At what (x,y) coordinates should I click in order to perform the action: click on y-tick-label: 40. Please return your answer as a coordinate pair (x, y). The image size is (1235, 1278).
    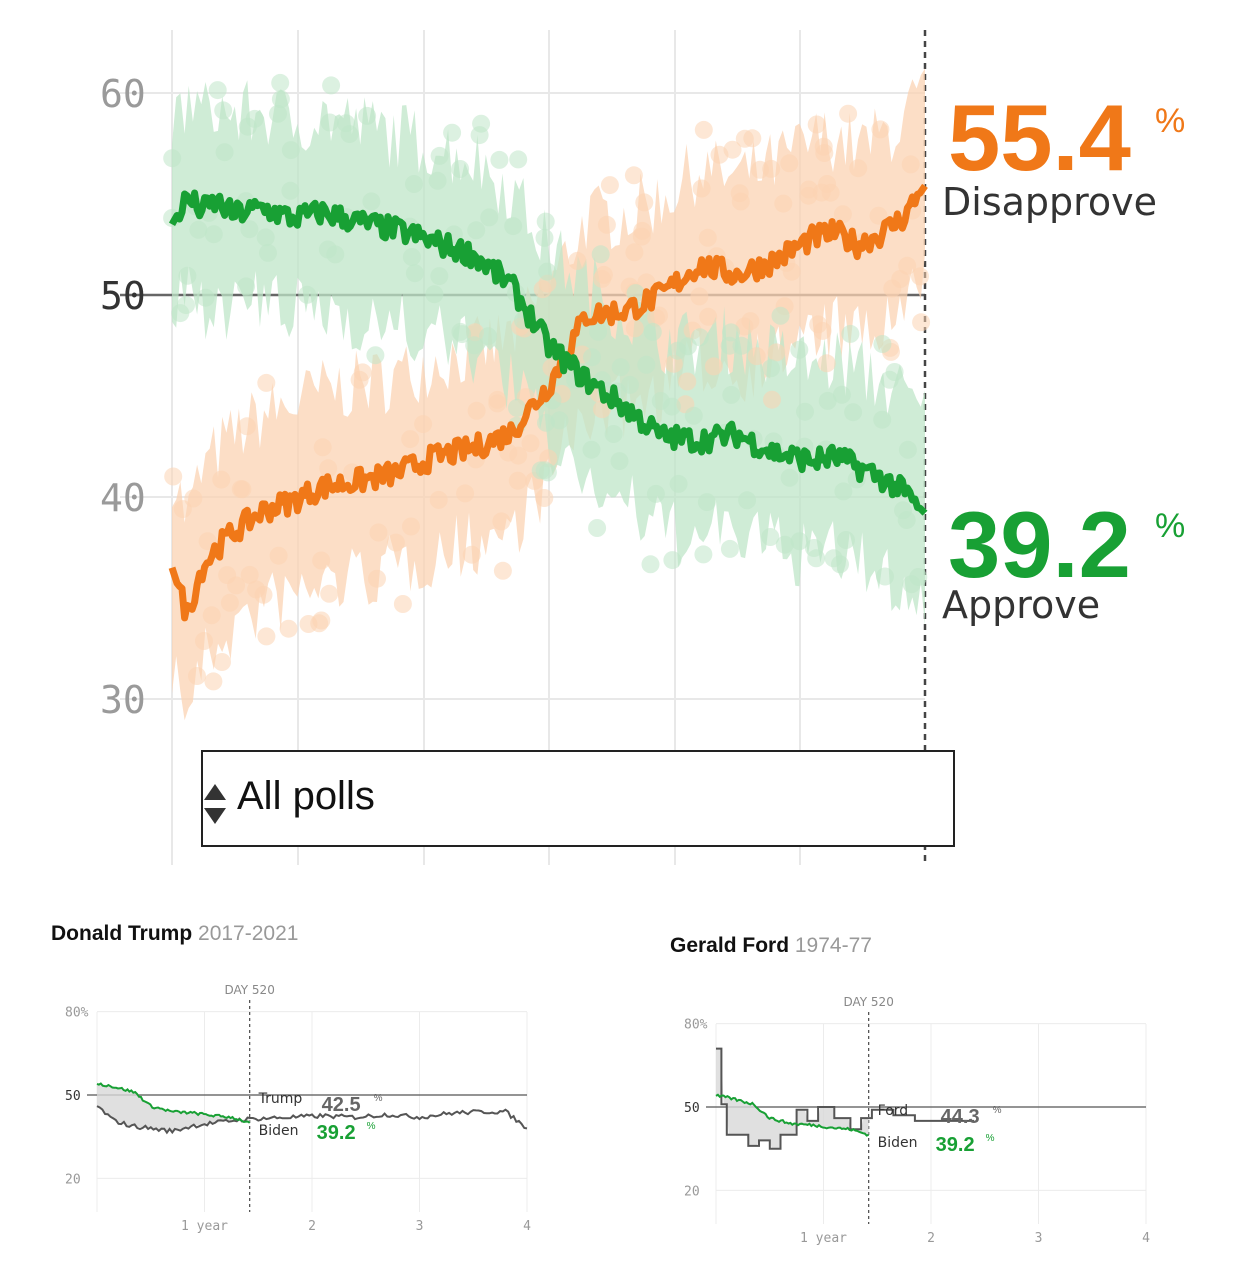
    Looking at the image, I should click on (123, 498).